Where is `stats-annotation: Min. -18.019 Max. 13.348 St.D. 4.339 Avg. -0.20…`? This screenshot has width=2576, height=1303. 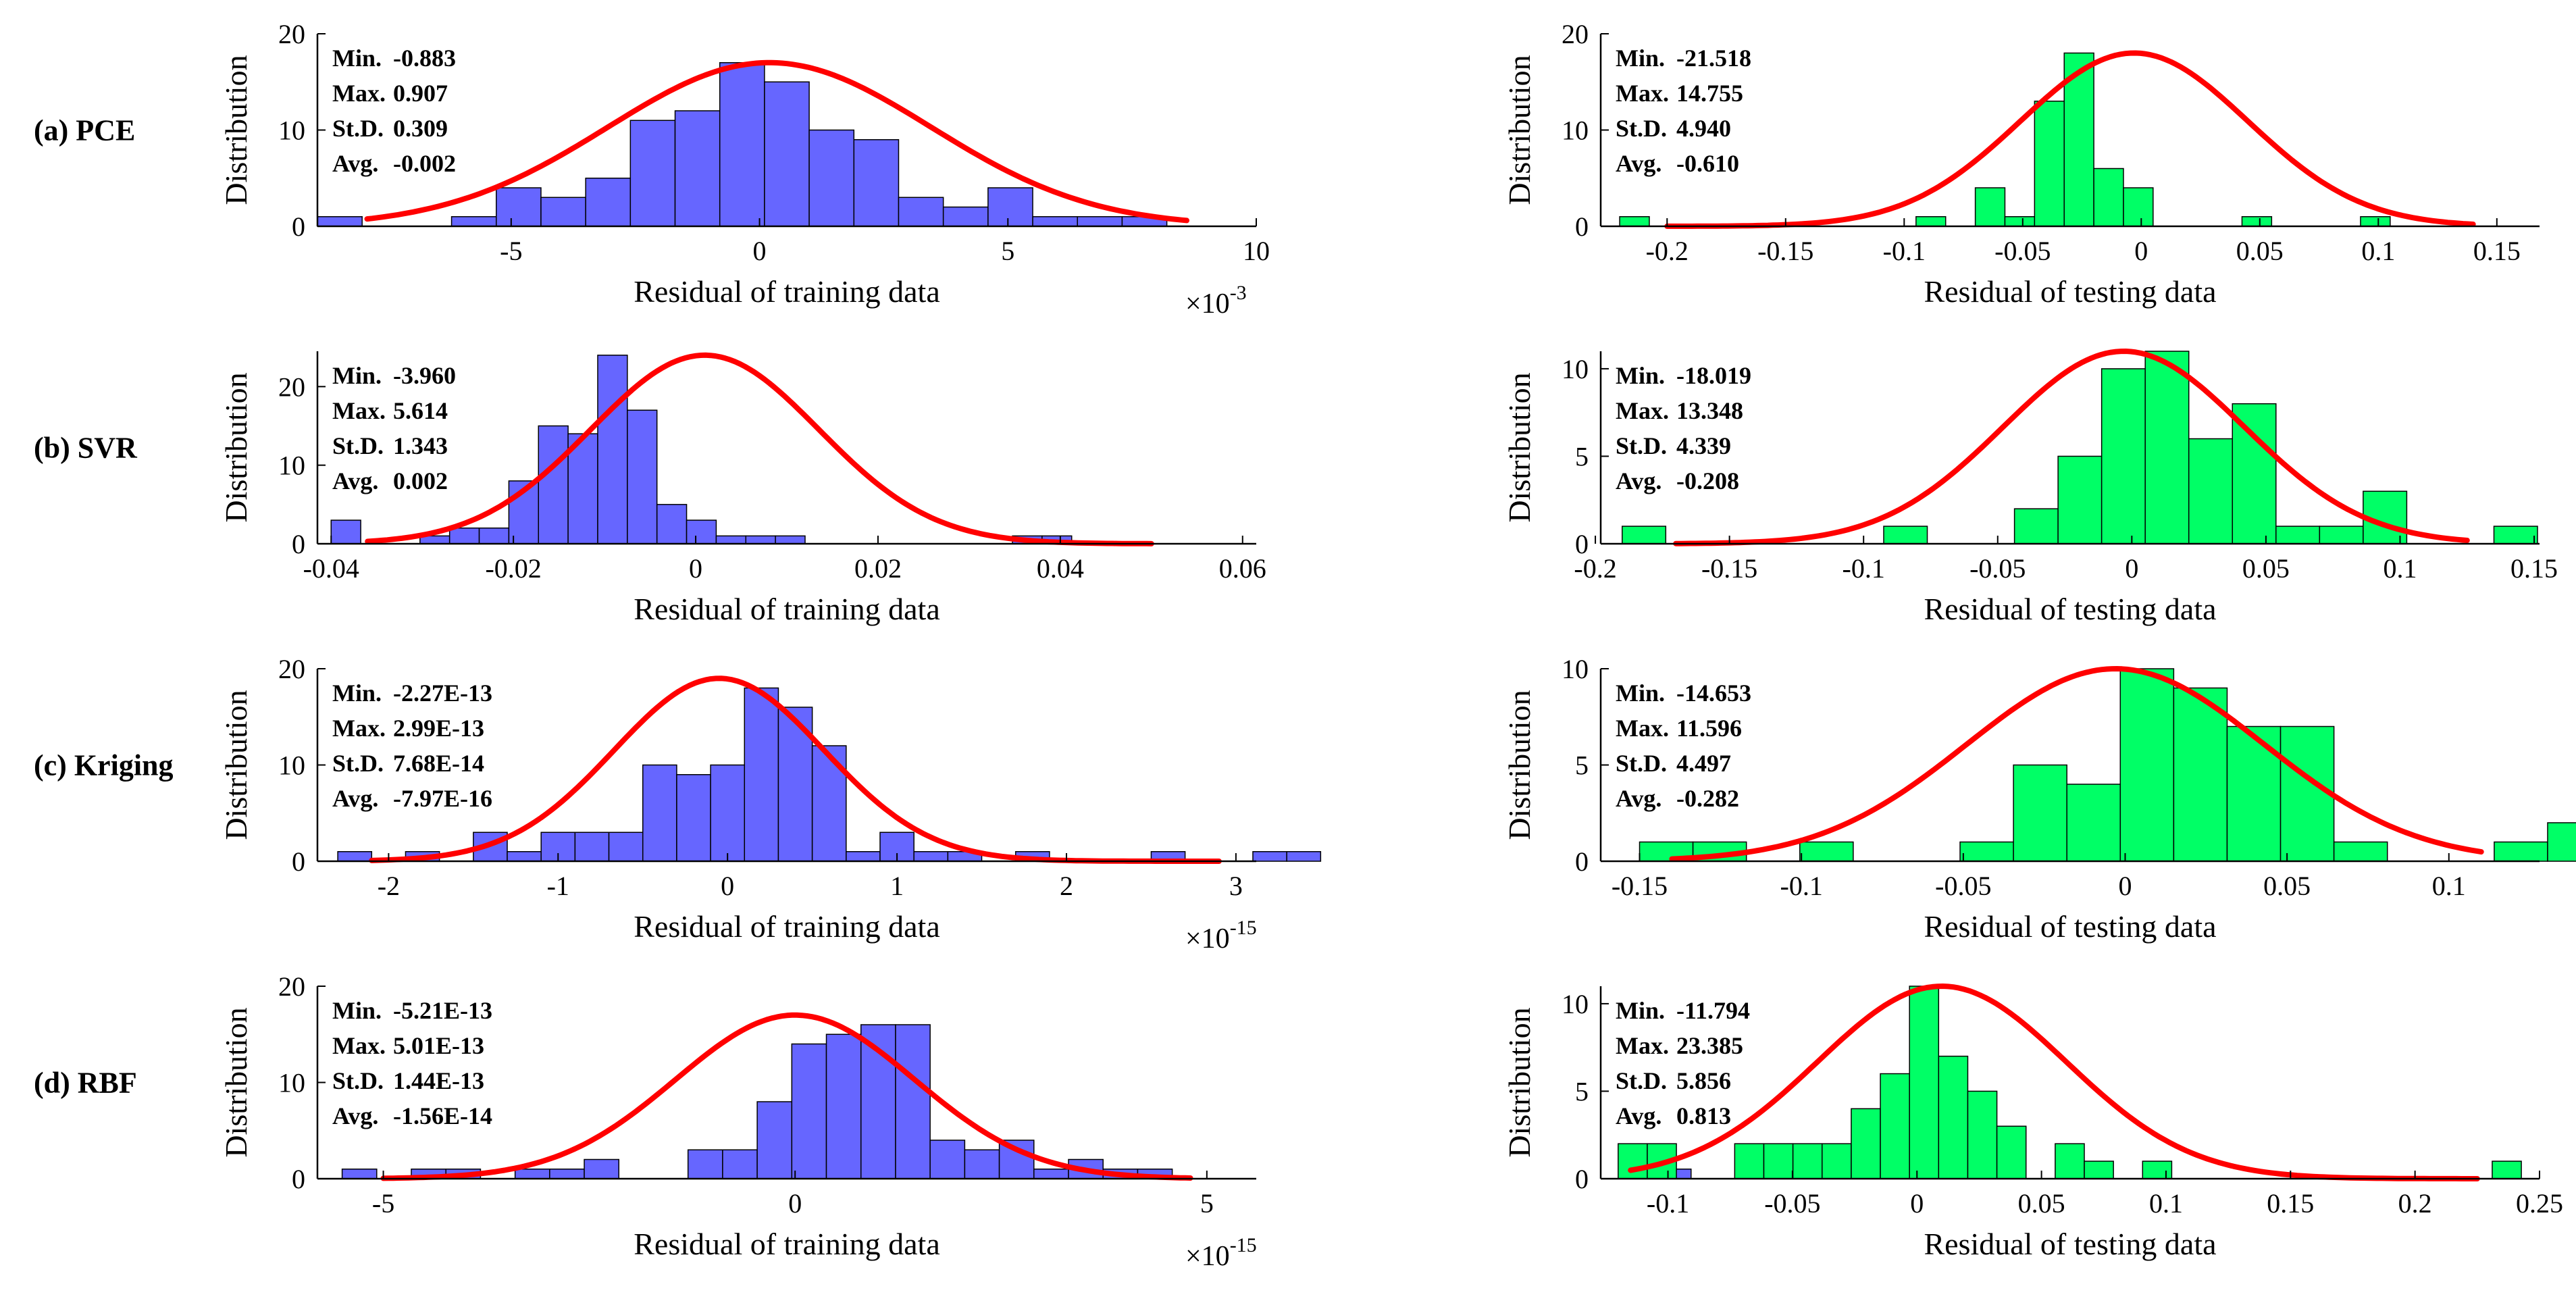 stats-annotation: Min. -18.019 Max. 13.348 St.D. 4.339 Avg. -0.20… is located at coordinates (1683, 428).